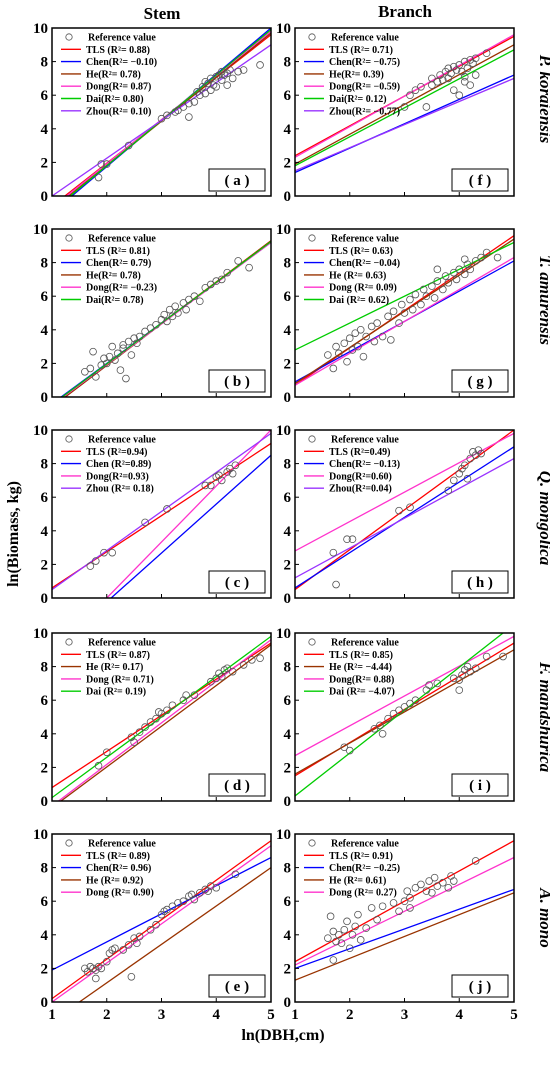 Image resolution: width=550 pixels, height=1068 pixels. What do you see at coordinates (480, 986) in the screenshot?
I see `panel-label-box-j` at bounding box center [480, 986].